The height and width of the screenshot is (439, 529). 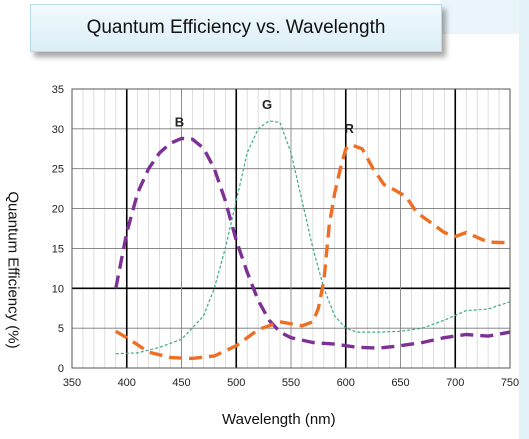 I want to click on x-tick-label: 600, so click(x=346, y=383).